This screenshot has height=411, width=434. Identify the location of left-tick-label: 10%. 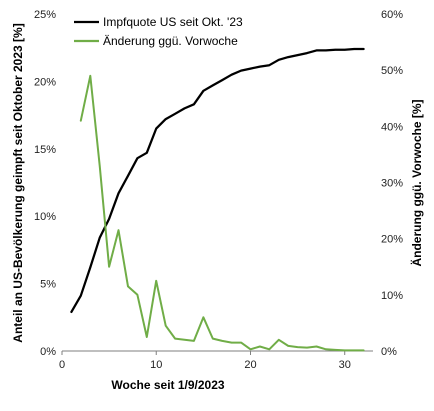
(45, 217).